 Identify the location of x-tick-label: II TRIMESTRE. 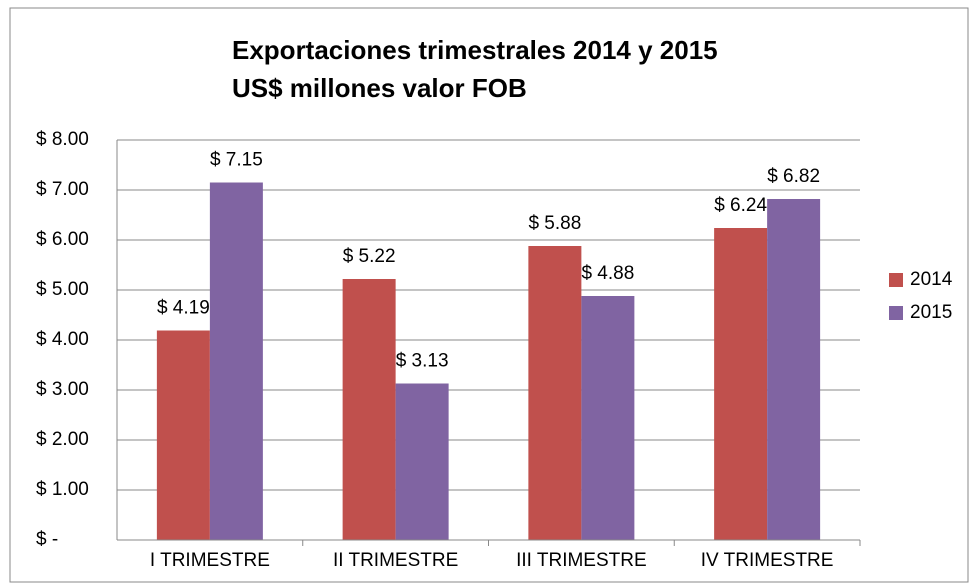
(395, 560).